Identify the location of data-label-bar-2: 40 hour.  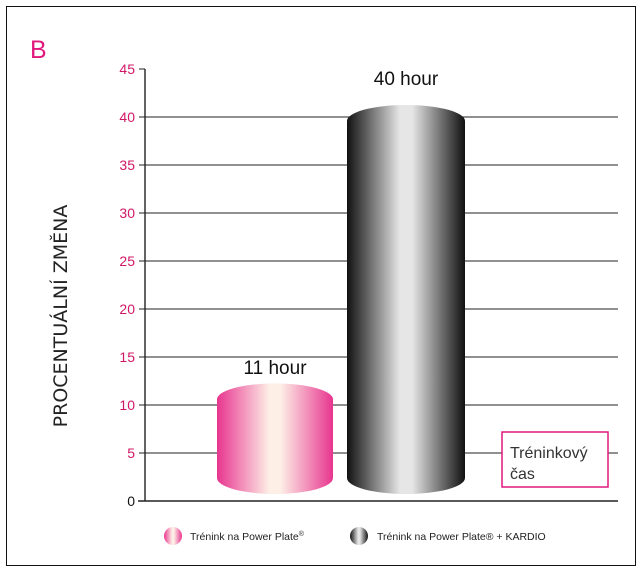
(406, 79).